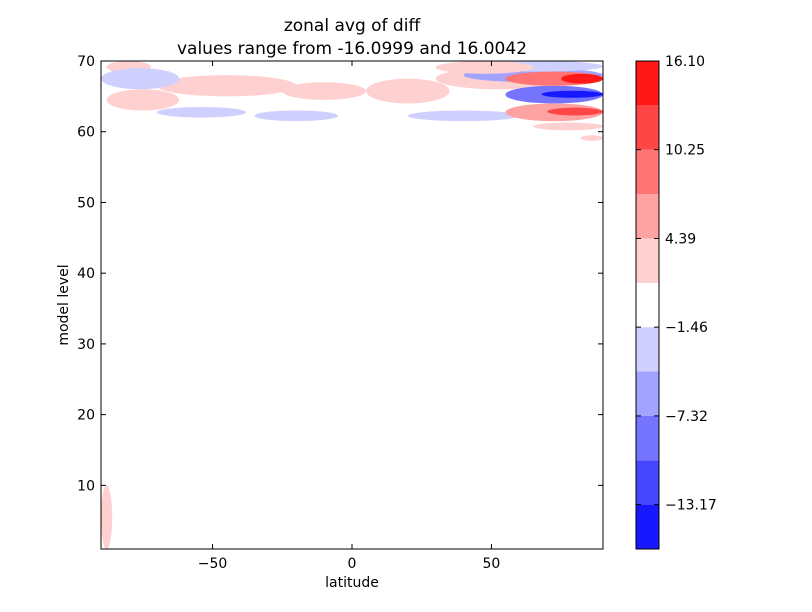 The image size is (812, 612). Describe the element at coordinates (686, 417) in the screenshot. I see `colorbar-tick-label: −7.32` at that location.